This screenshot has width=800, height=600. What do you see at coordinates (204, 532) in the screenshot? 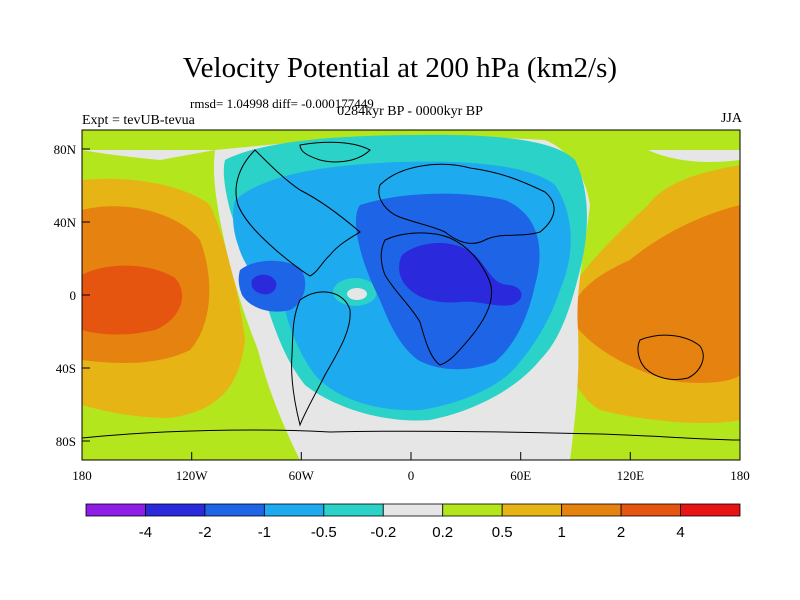
I see `colorbar-label: -2` at bounding box center [204, 532].